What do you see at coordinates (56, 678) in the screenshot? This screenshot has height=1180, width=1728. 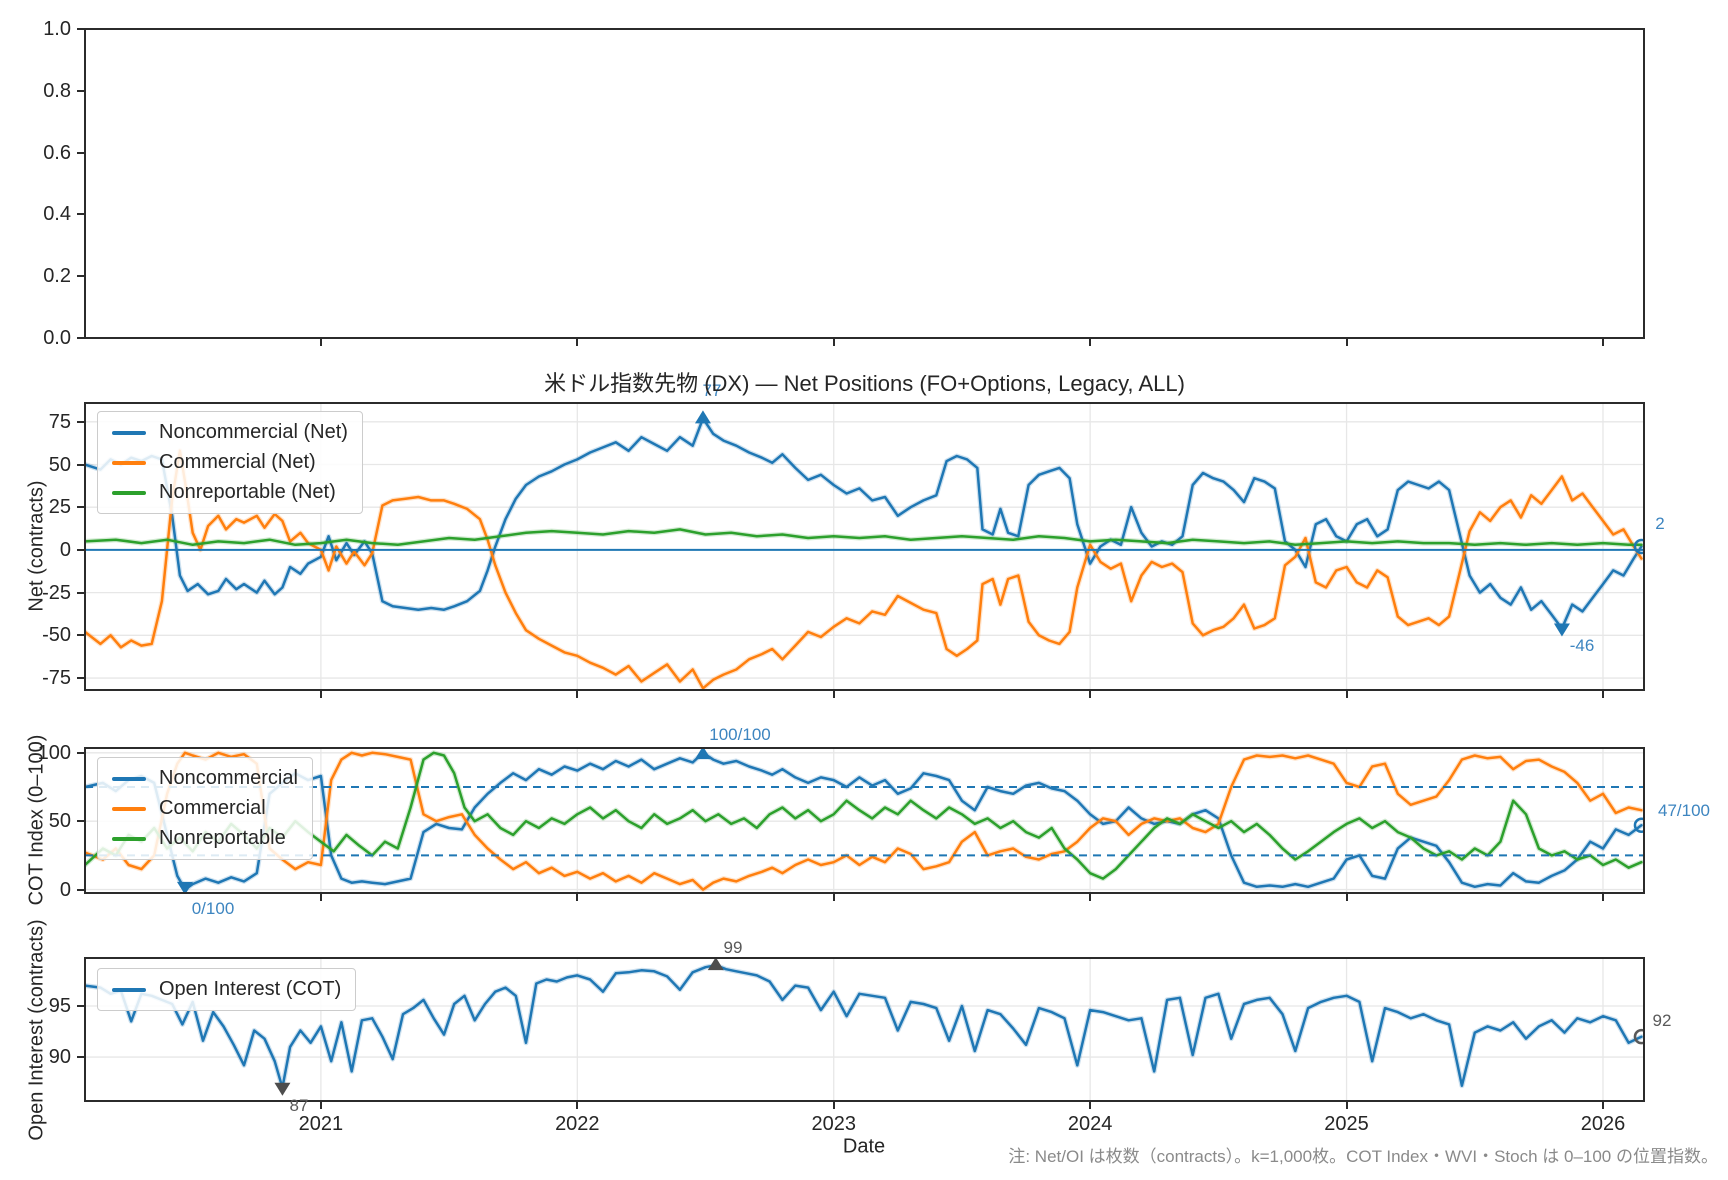 I see `y-tick-label: -75` at bounding box center [56, 678].